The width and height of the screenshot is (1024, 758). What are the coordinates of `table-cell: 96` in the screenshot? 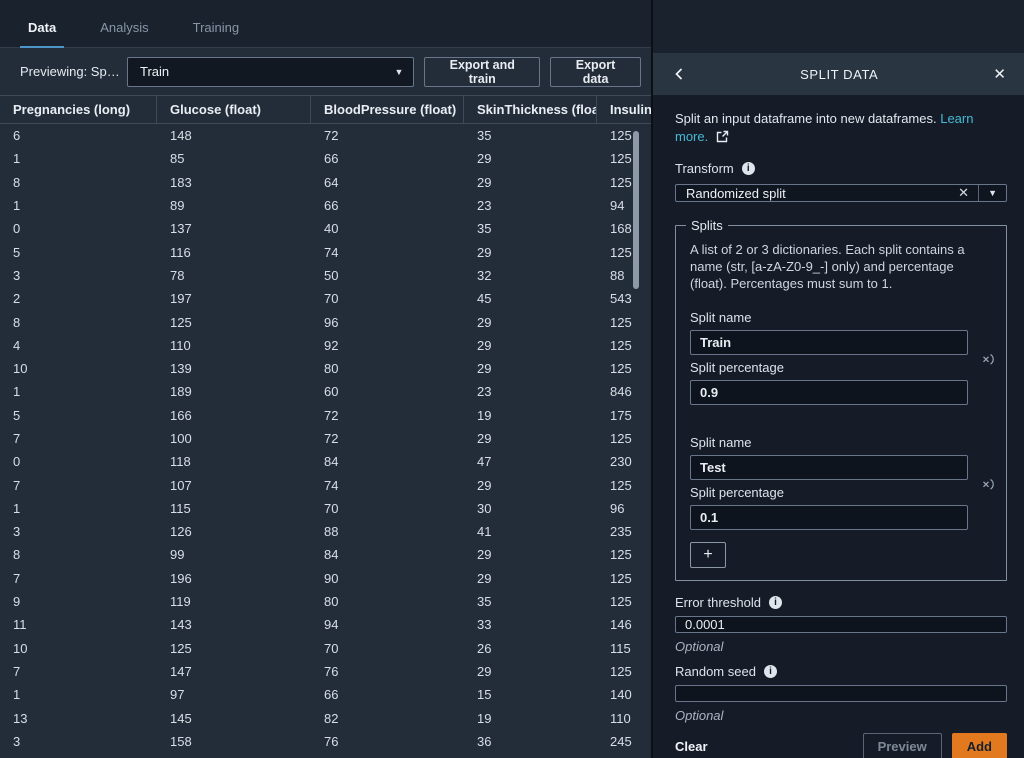 It's located at (617, 508).